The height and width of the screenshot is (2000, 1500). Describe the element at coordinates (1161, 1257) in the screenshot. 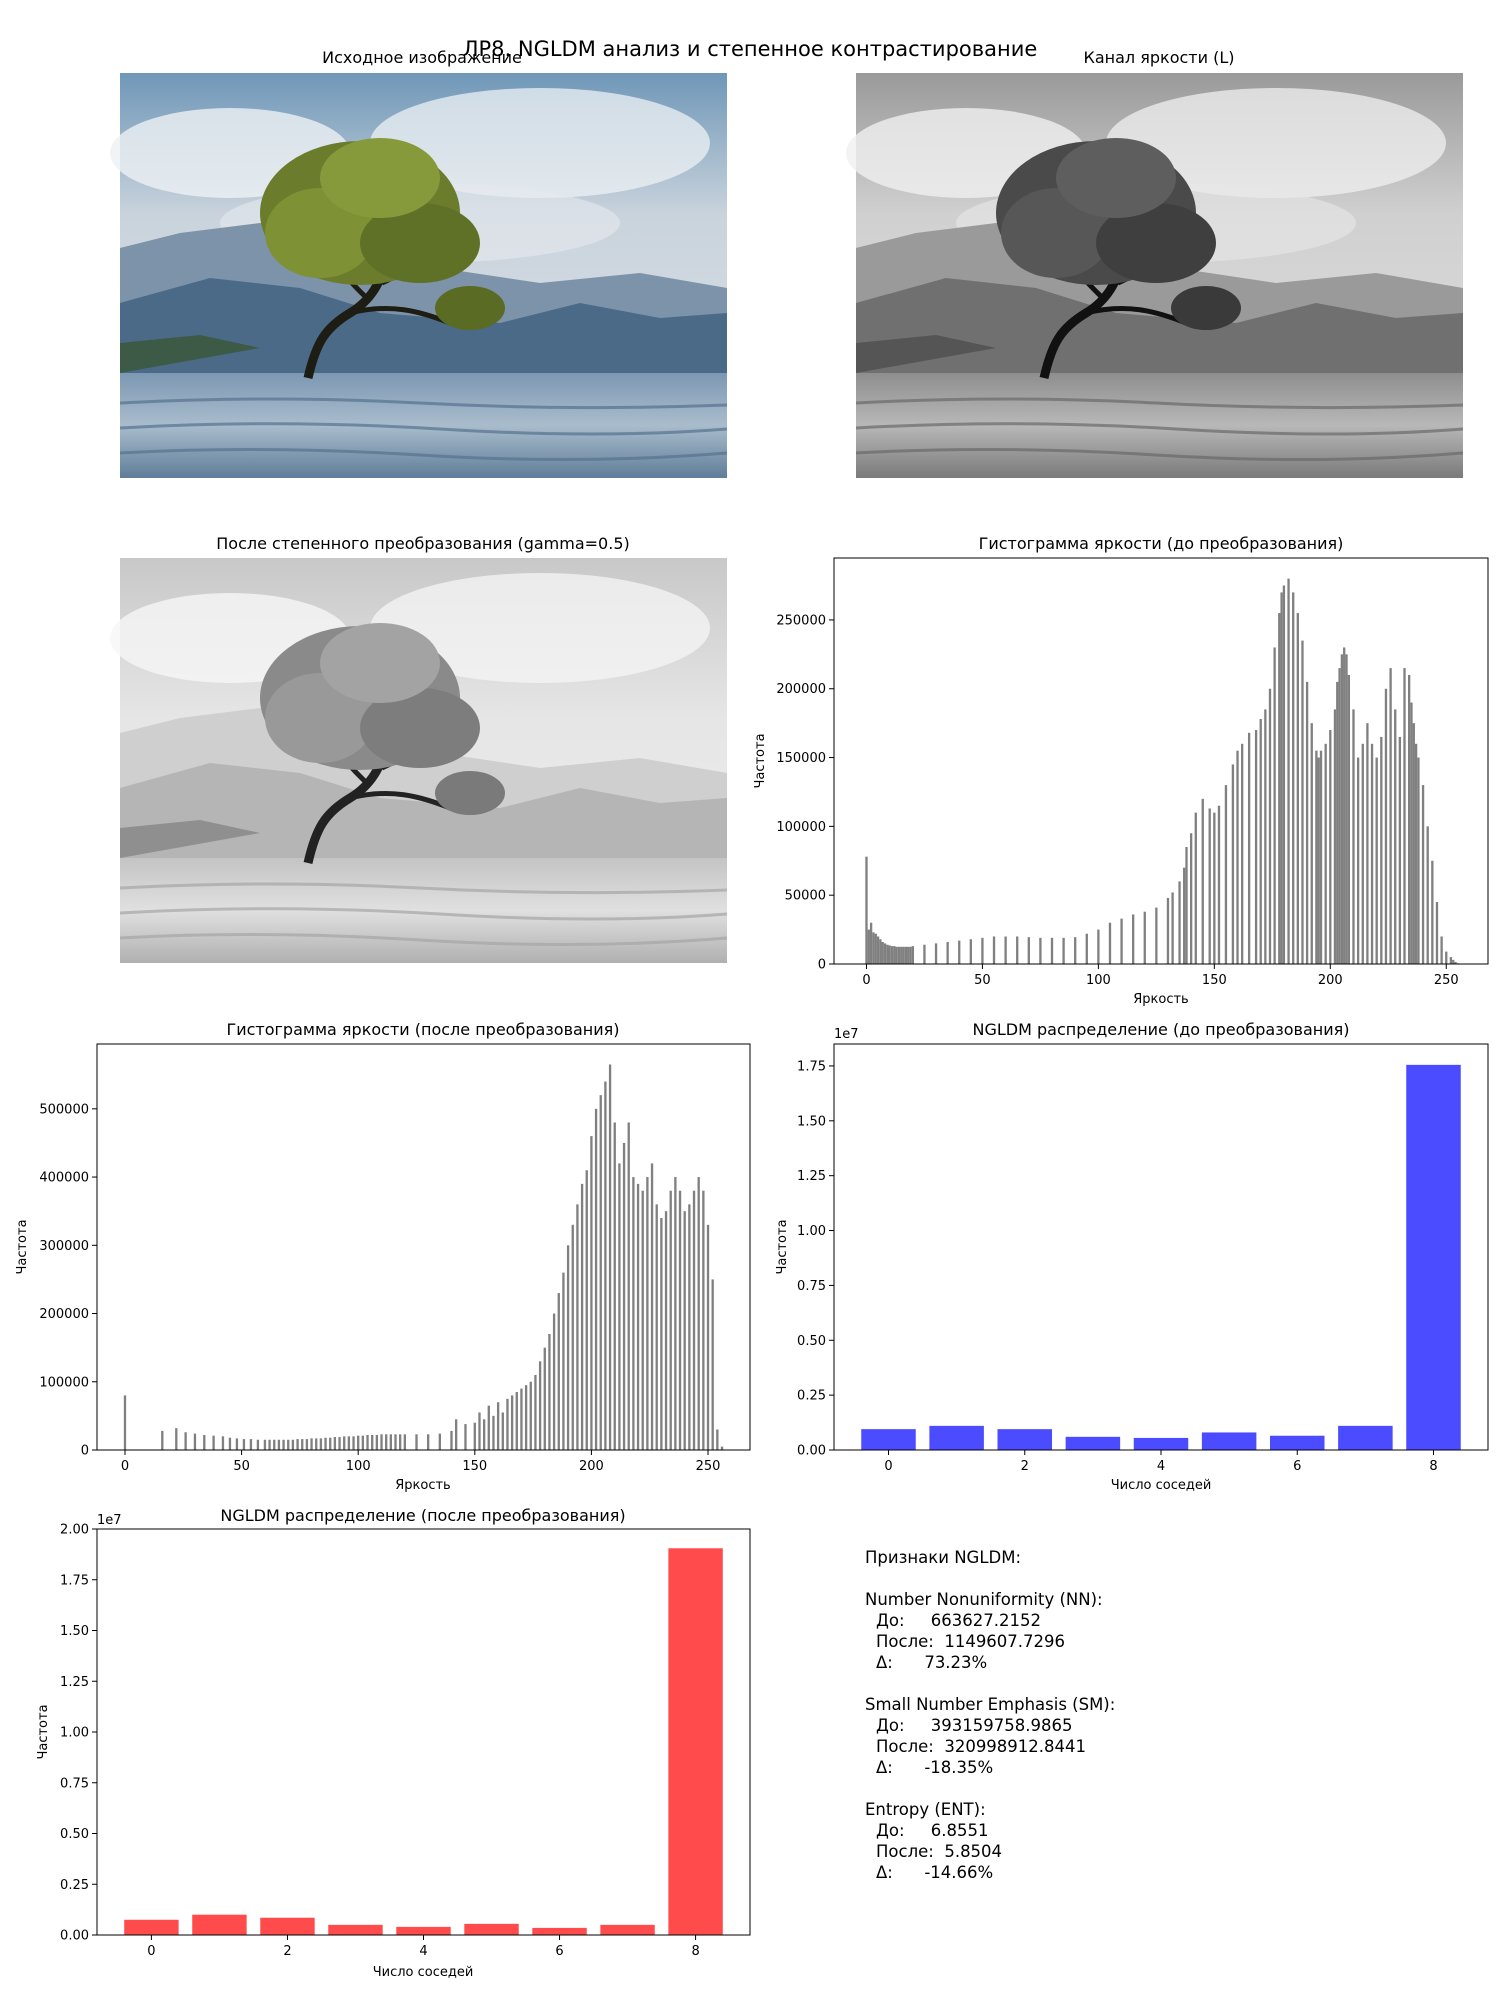

I see `bars` at that location.